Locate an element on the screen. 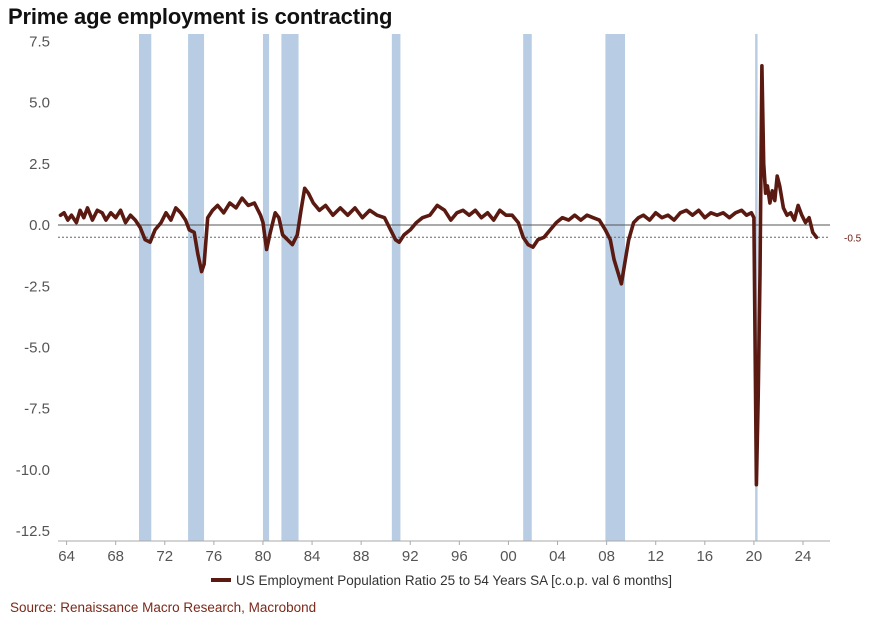  y-tick-label: 7.5 is located at coordinates (39, 41).